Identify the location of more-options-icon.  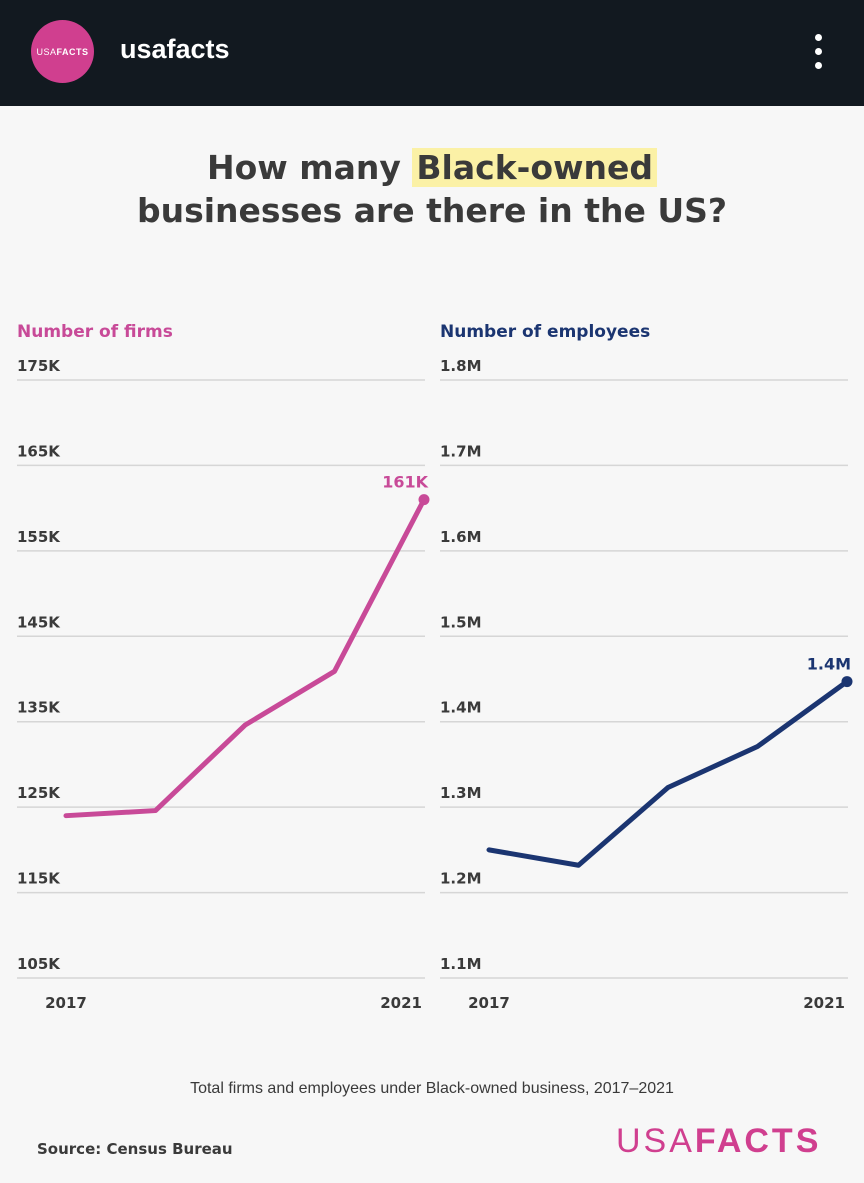
(818, 52).